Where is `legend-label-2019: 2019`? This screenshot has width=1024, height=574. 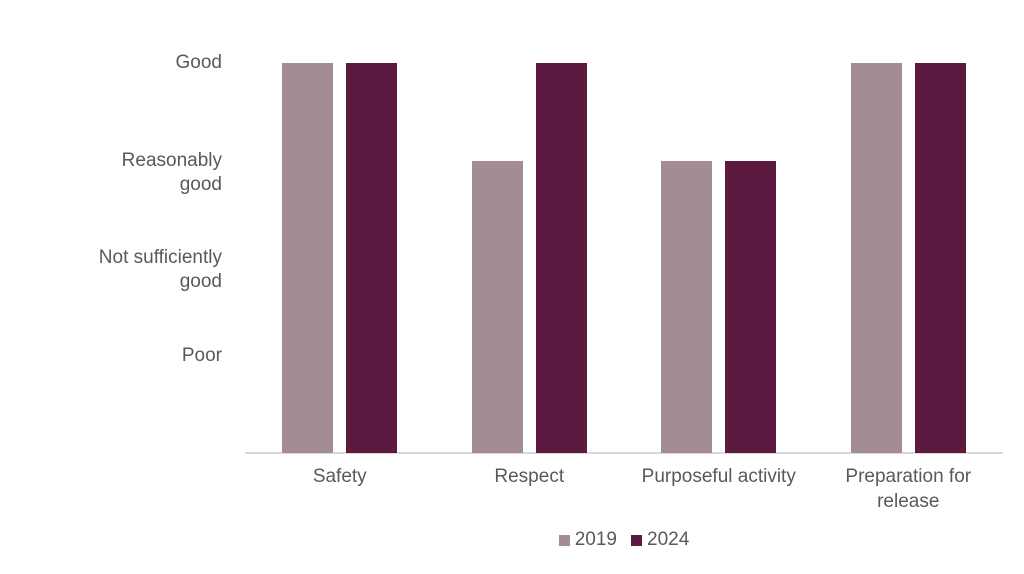
legend-label-2019: 2019 is located at coordinates (595, 539).